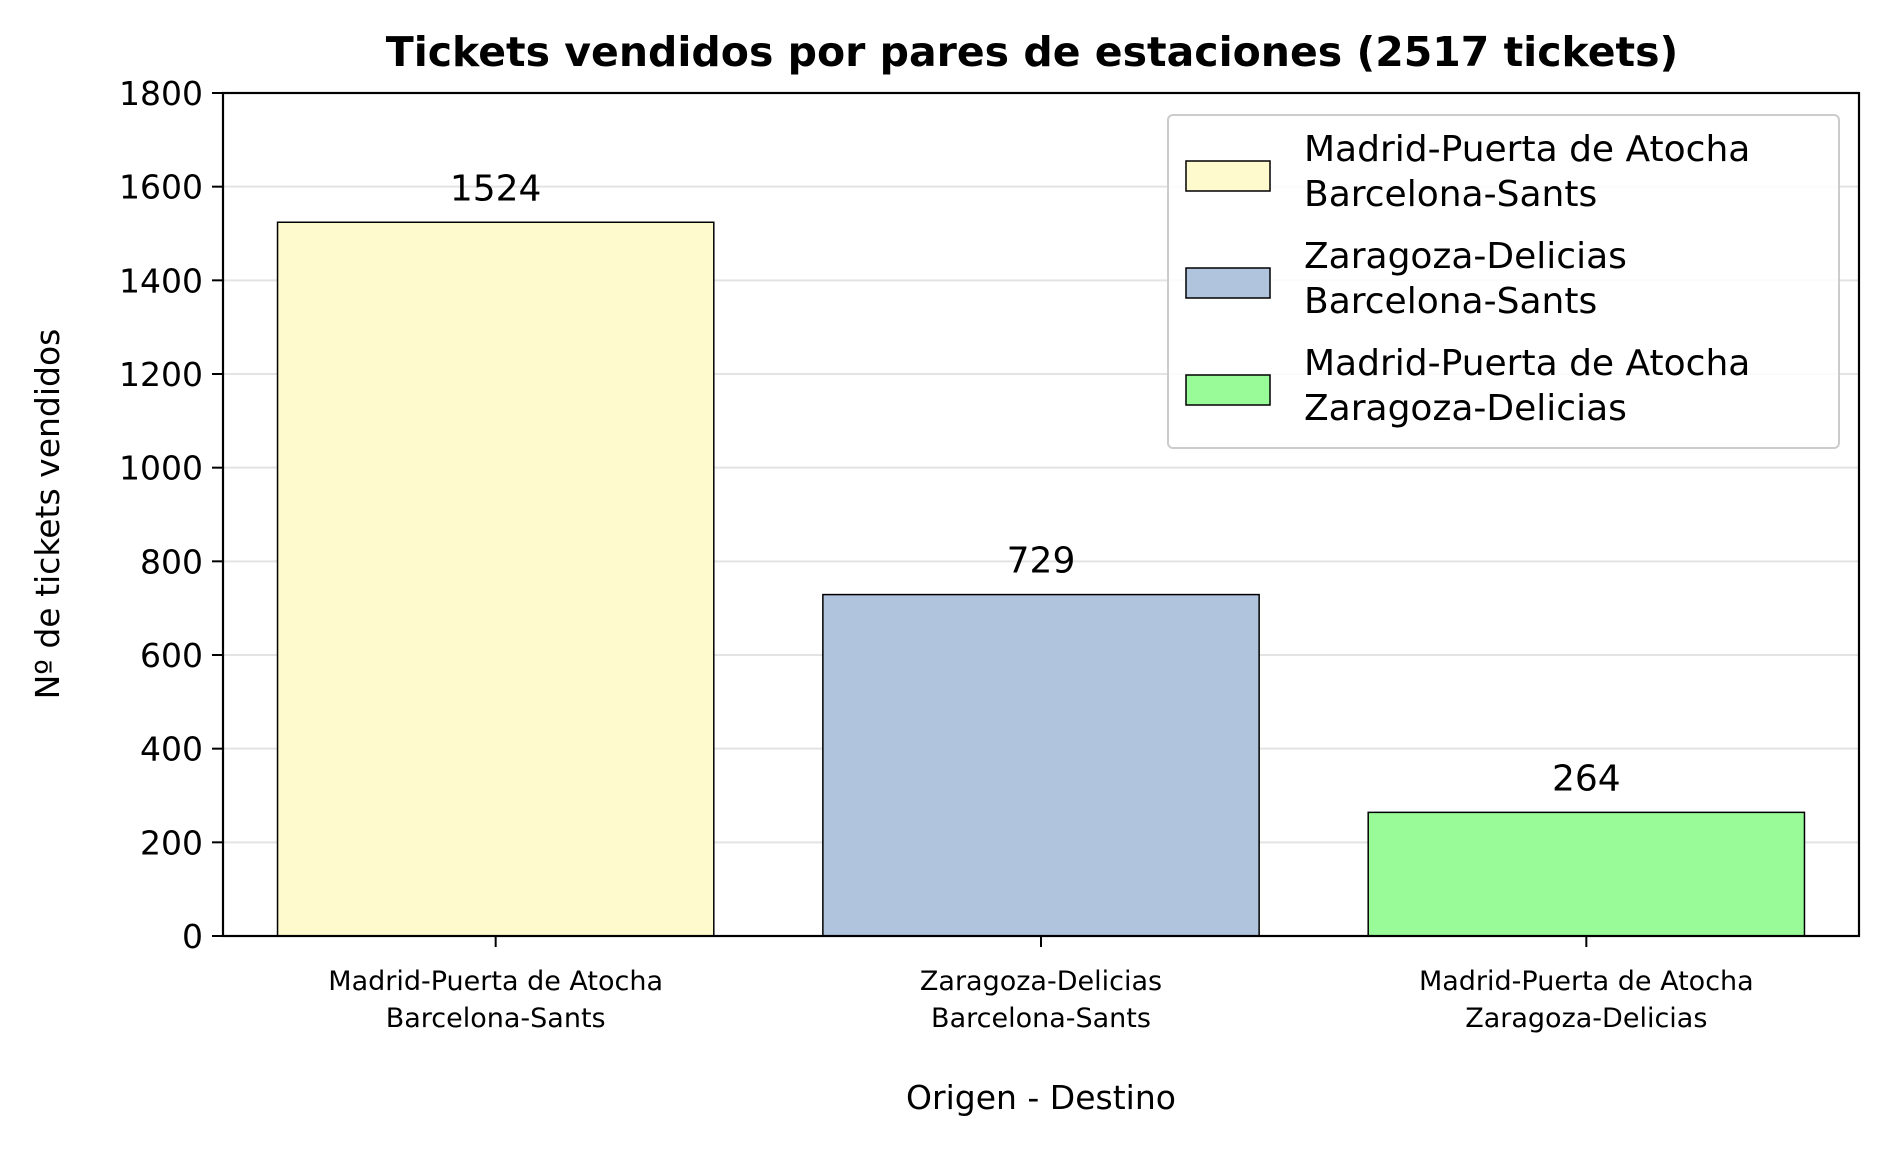 Image resolution: width=1879 pixels, height=1150 pixels. Describe the element at coordinates (171, 842) in the screenshot. I see `y-tick-label: 200` at that location.